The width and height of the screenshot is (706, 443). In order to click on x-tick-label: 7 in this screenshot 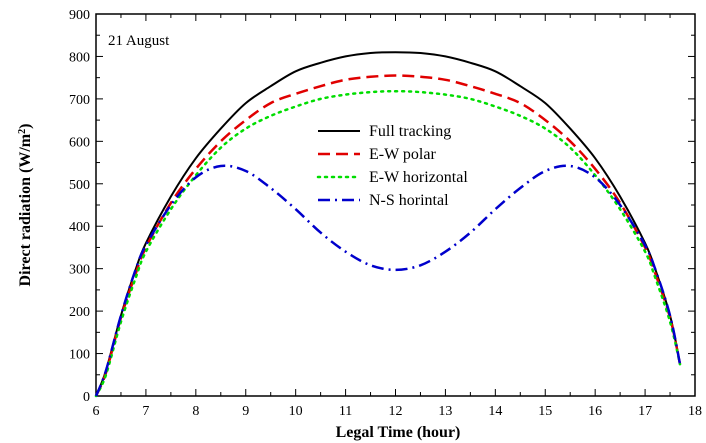, I will do `click(145, 411)`.